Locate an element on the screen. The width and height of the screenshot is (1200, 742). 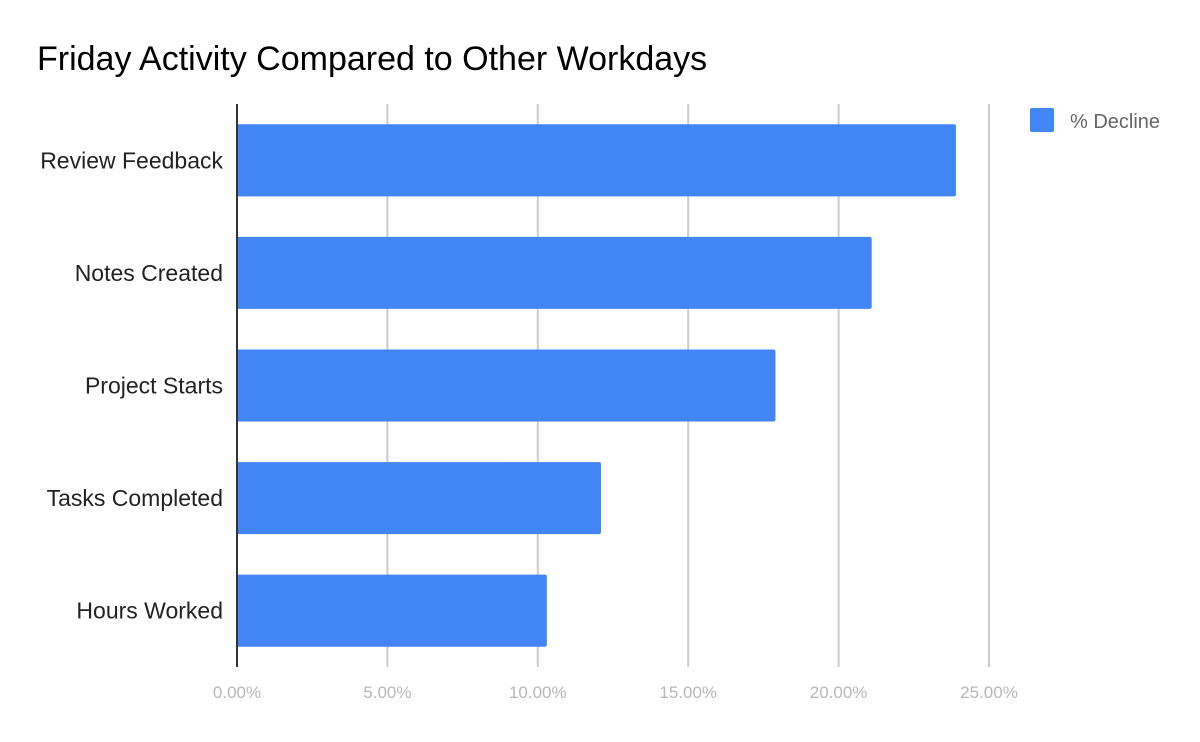
legend-swatch is located at coordinates (1042, 120).